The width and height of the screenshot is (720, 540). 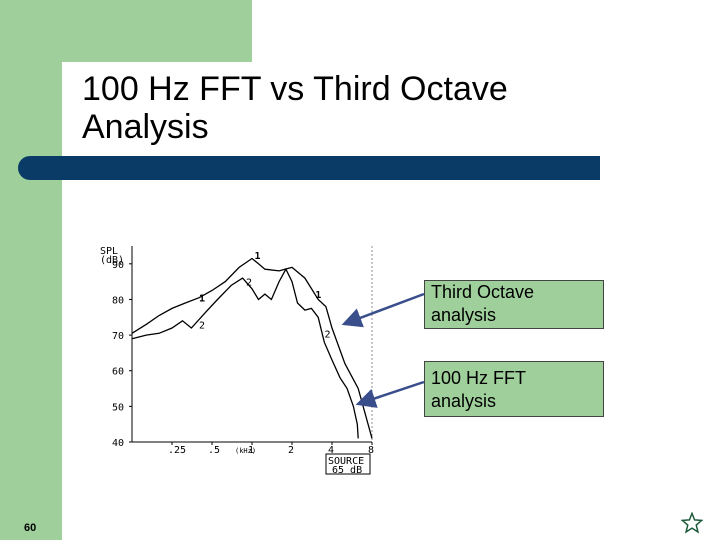 I want to click on third-octave-callout-line1: Third Octave, so click(x=483, y=292).